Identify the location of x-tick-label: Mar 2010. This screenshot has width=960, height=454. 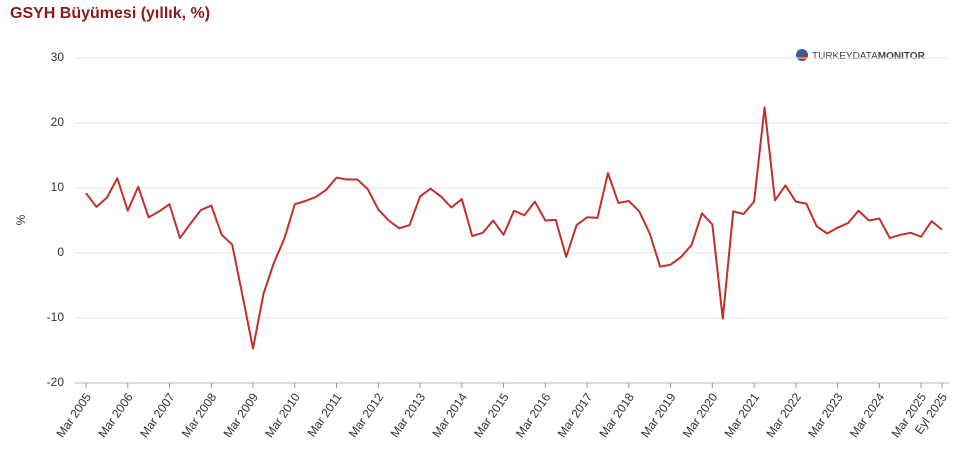
(282, 415).